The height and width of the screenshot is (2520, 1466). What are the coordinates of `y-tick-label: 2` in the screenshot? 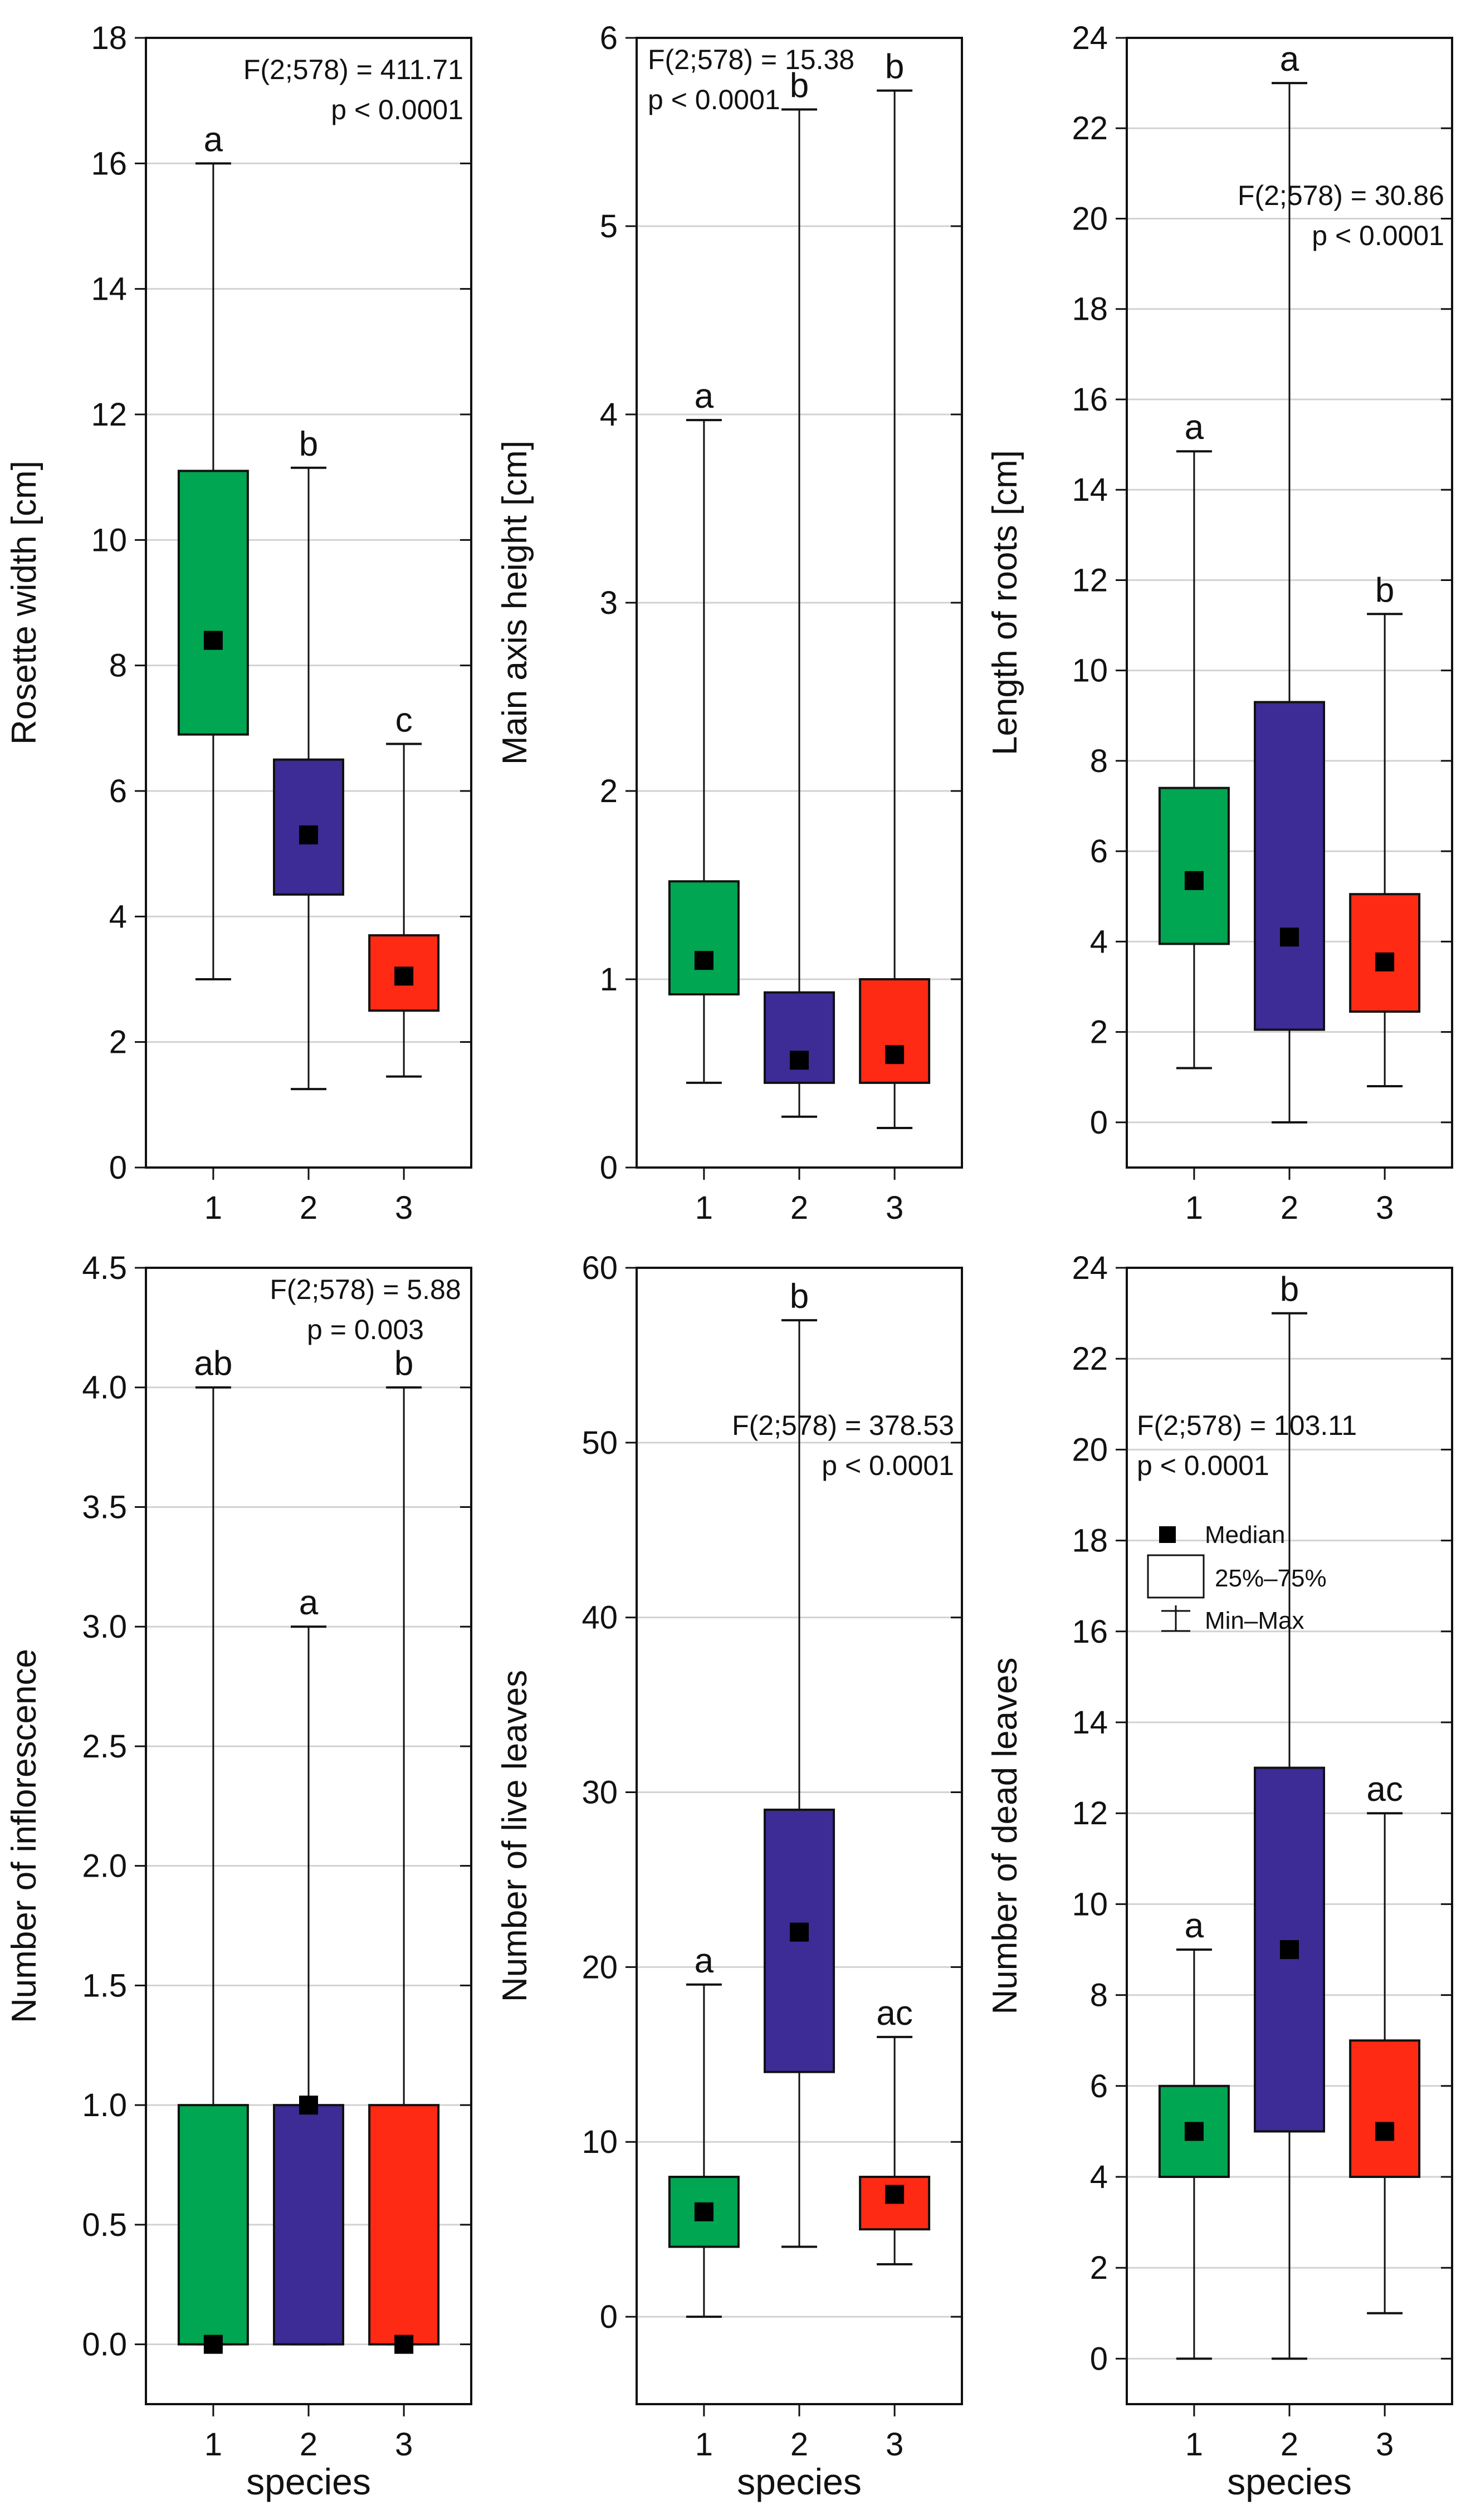 It's located at (1099, 1032).